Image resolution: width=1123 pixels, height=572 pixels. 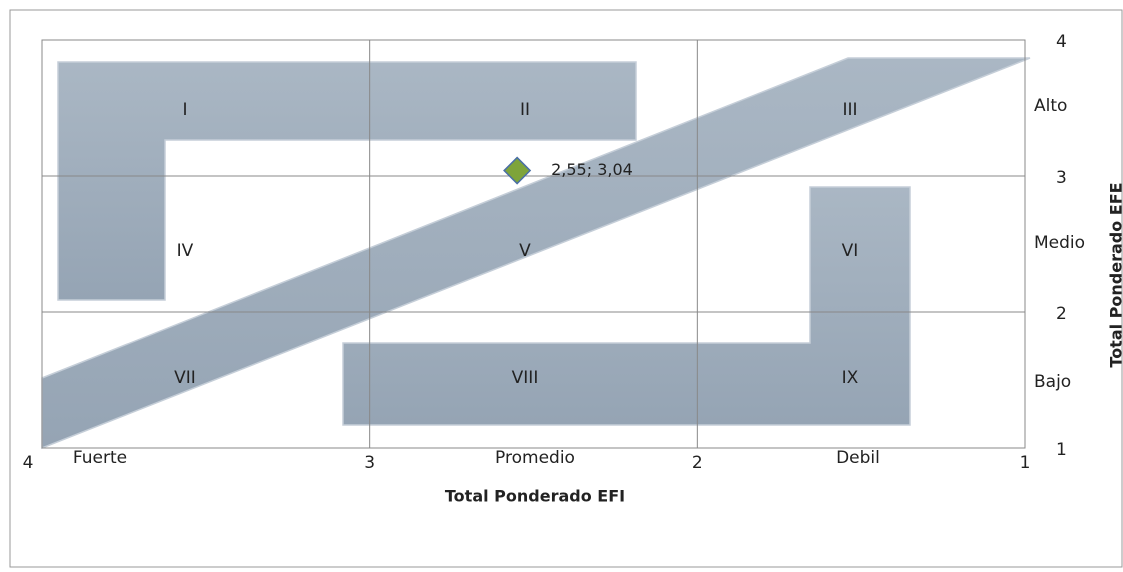 I want to click on x-tick-label: 1, so click(x=1025, y=463).